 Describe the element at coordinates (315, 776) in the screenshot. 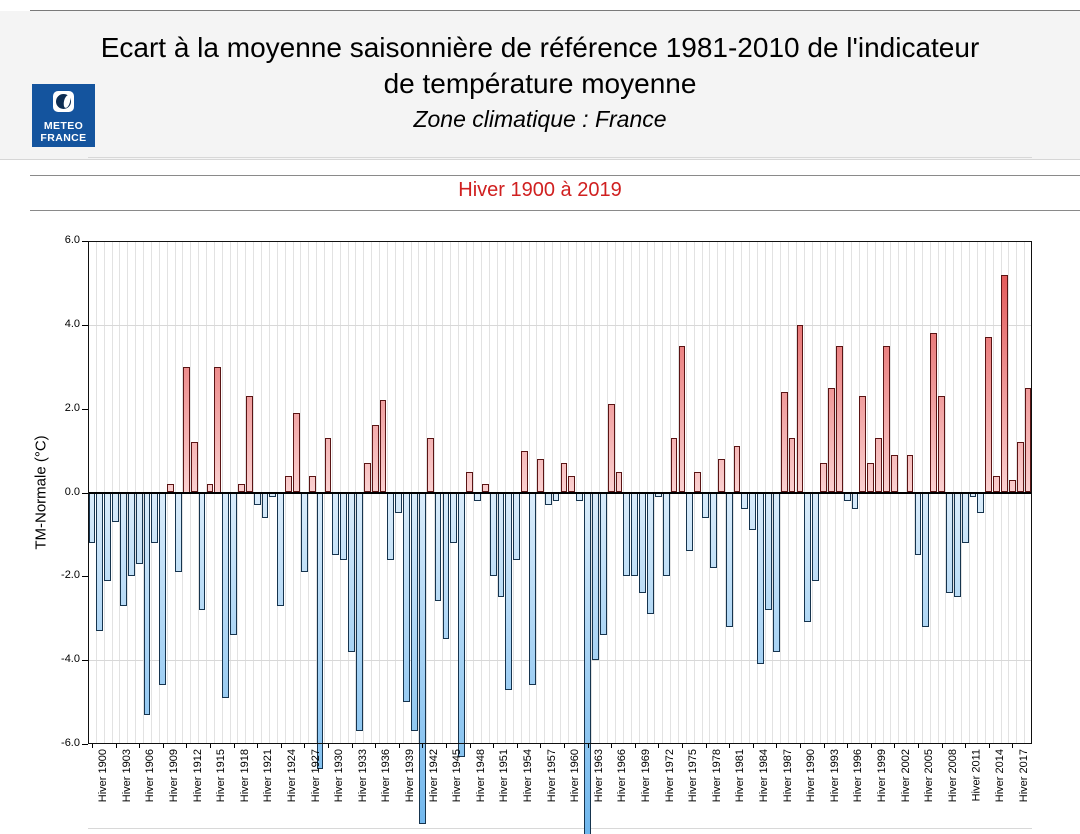

I see `x-tick-label: Hiver 1927` at that location.